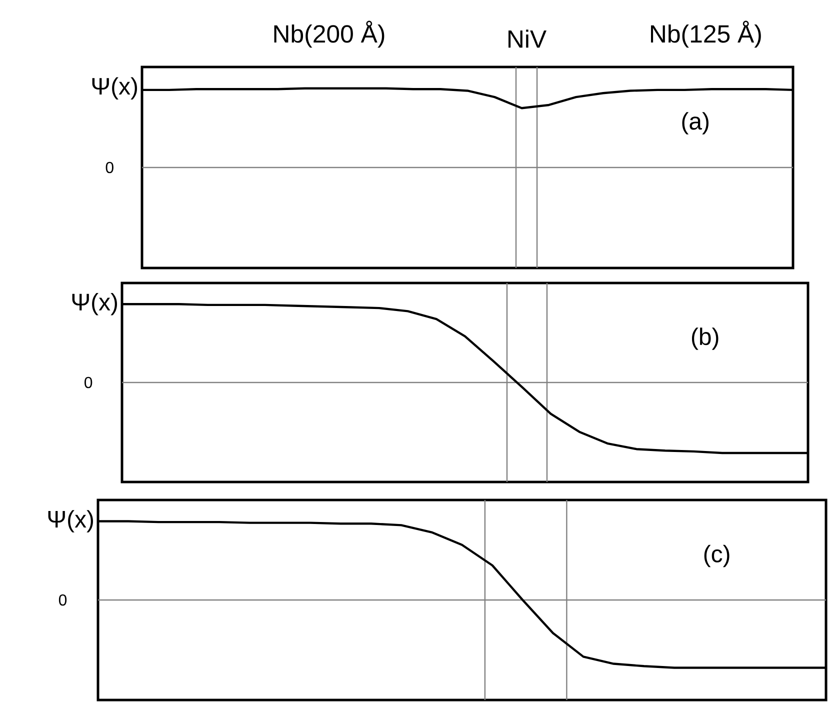  I want to click on text: Nb(125 Å), so click(706, 34).